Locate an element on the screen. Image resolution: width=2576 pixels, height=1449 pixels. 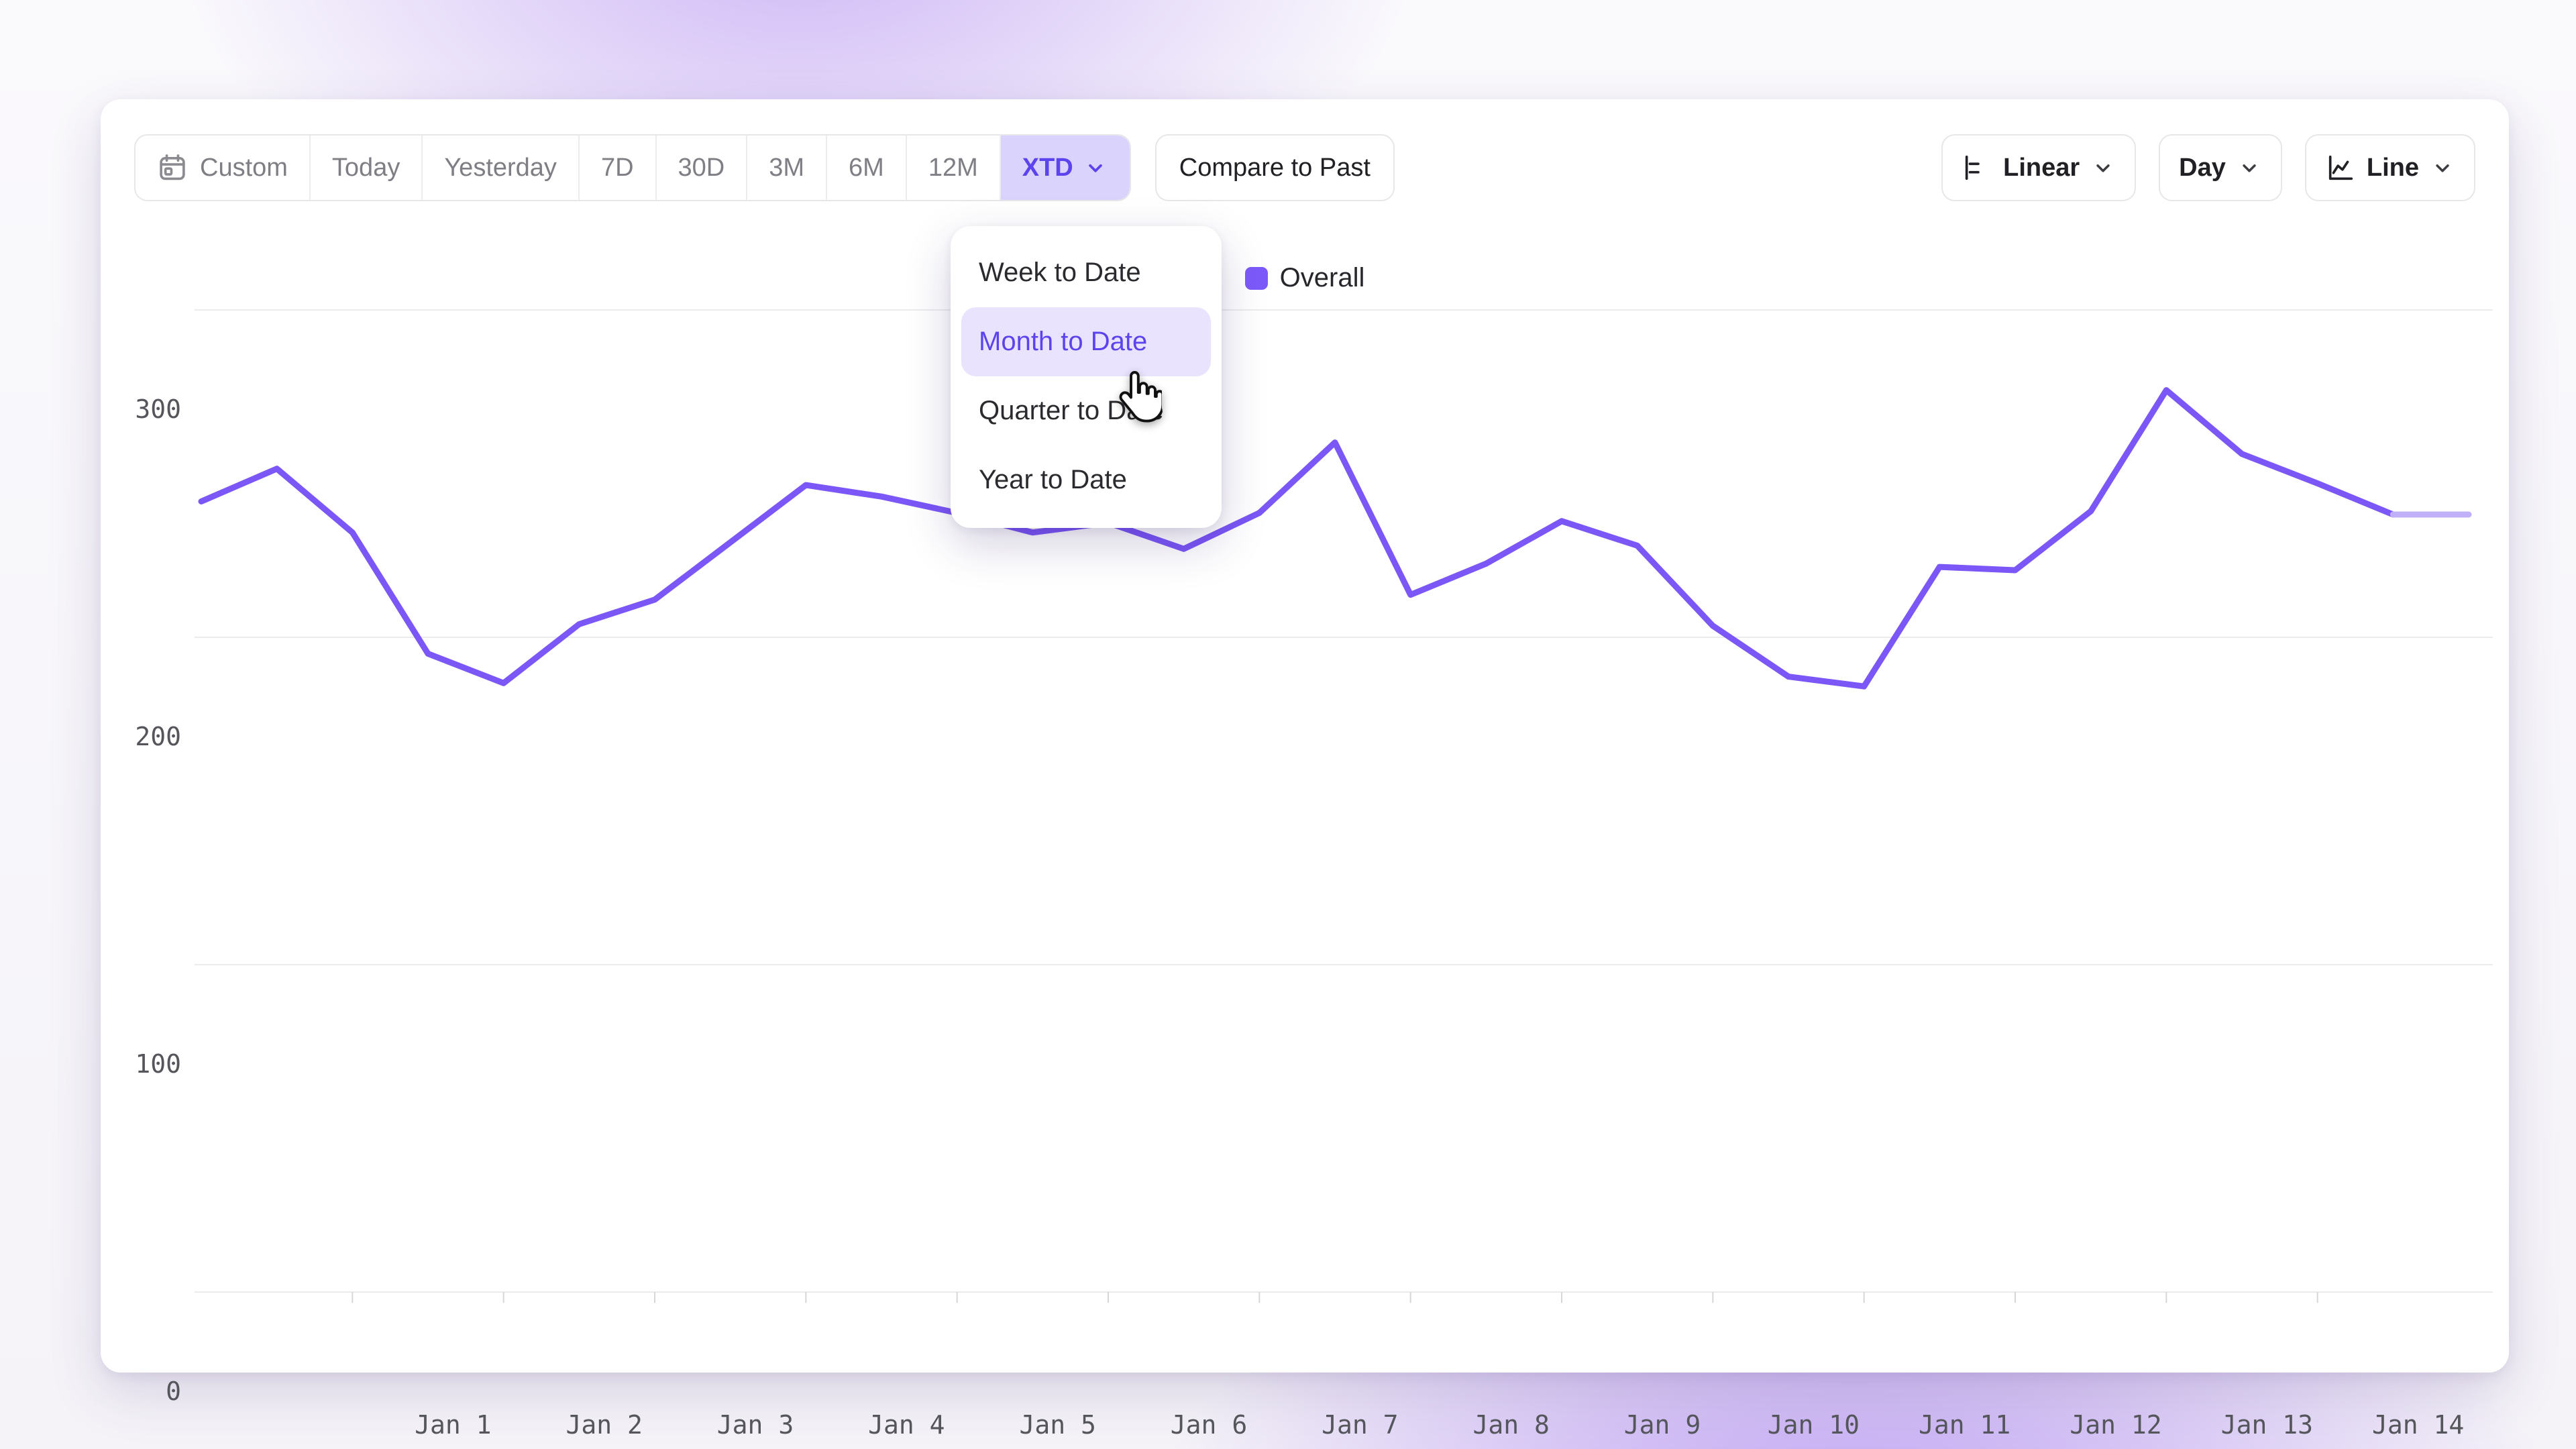
range-label: 12M is located at coordinates (953, 167).